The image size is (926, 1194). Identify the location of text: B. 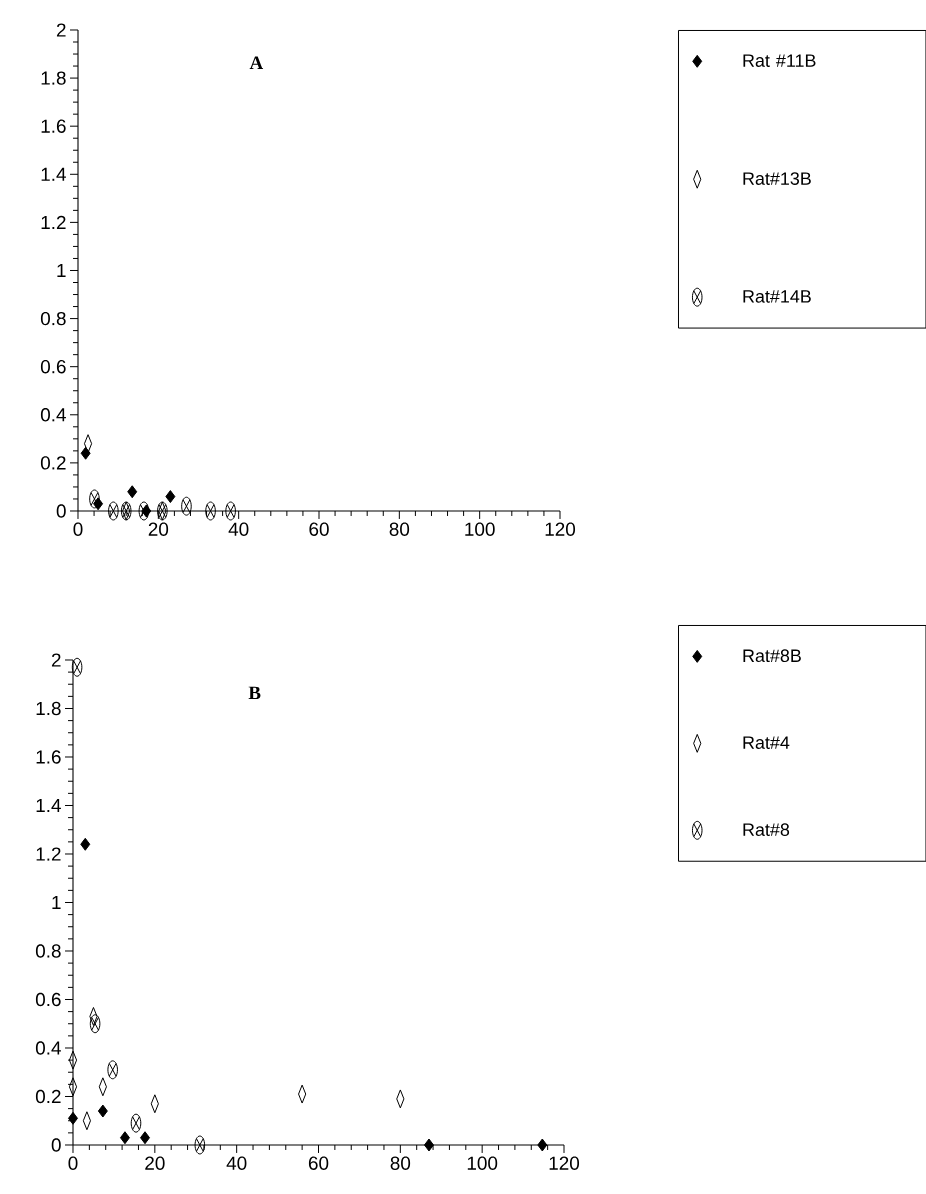
(254, 693).